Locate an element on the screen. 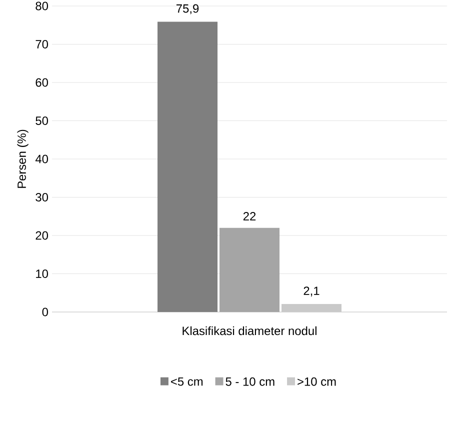 The image size is (454, 430). y-tick-label: 10 is located at coordinates (42, 274).